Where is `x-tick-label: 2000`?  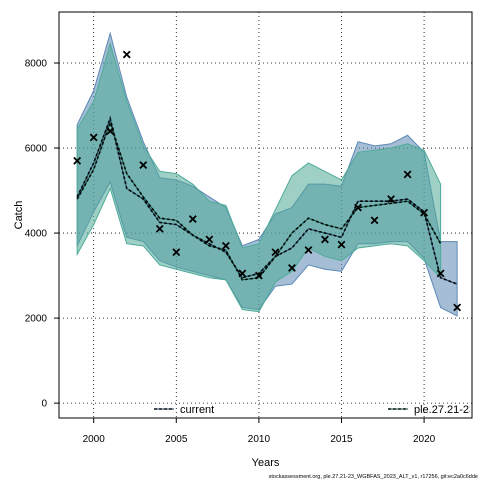 x-tick-label: 2000 is located at coordinates (94, 439).